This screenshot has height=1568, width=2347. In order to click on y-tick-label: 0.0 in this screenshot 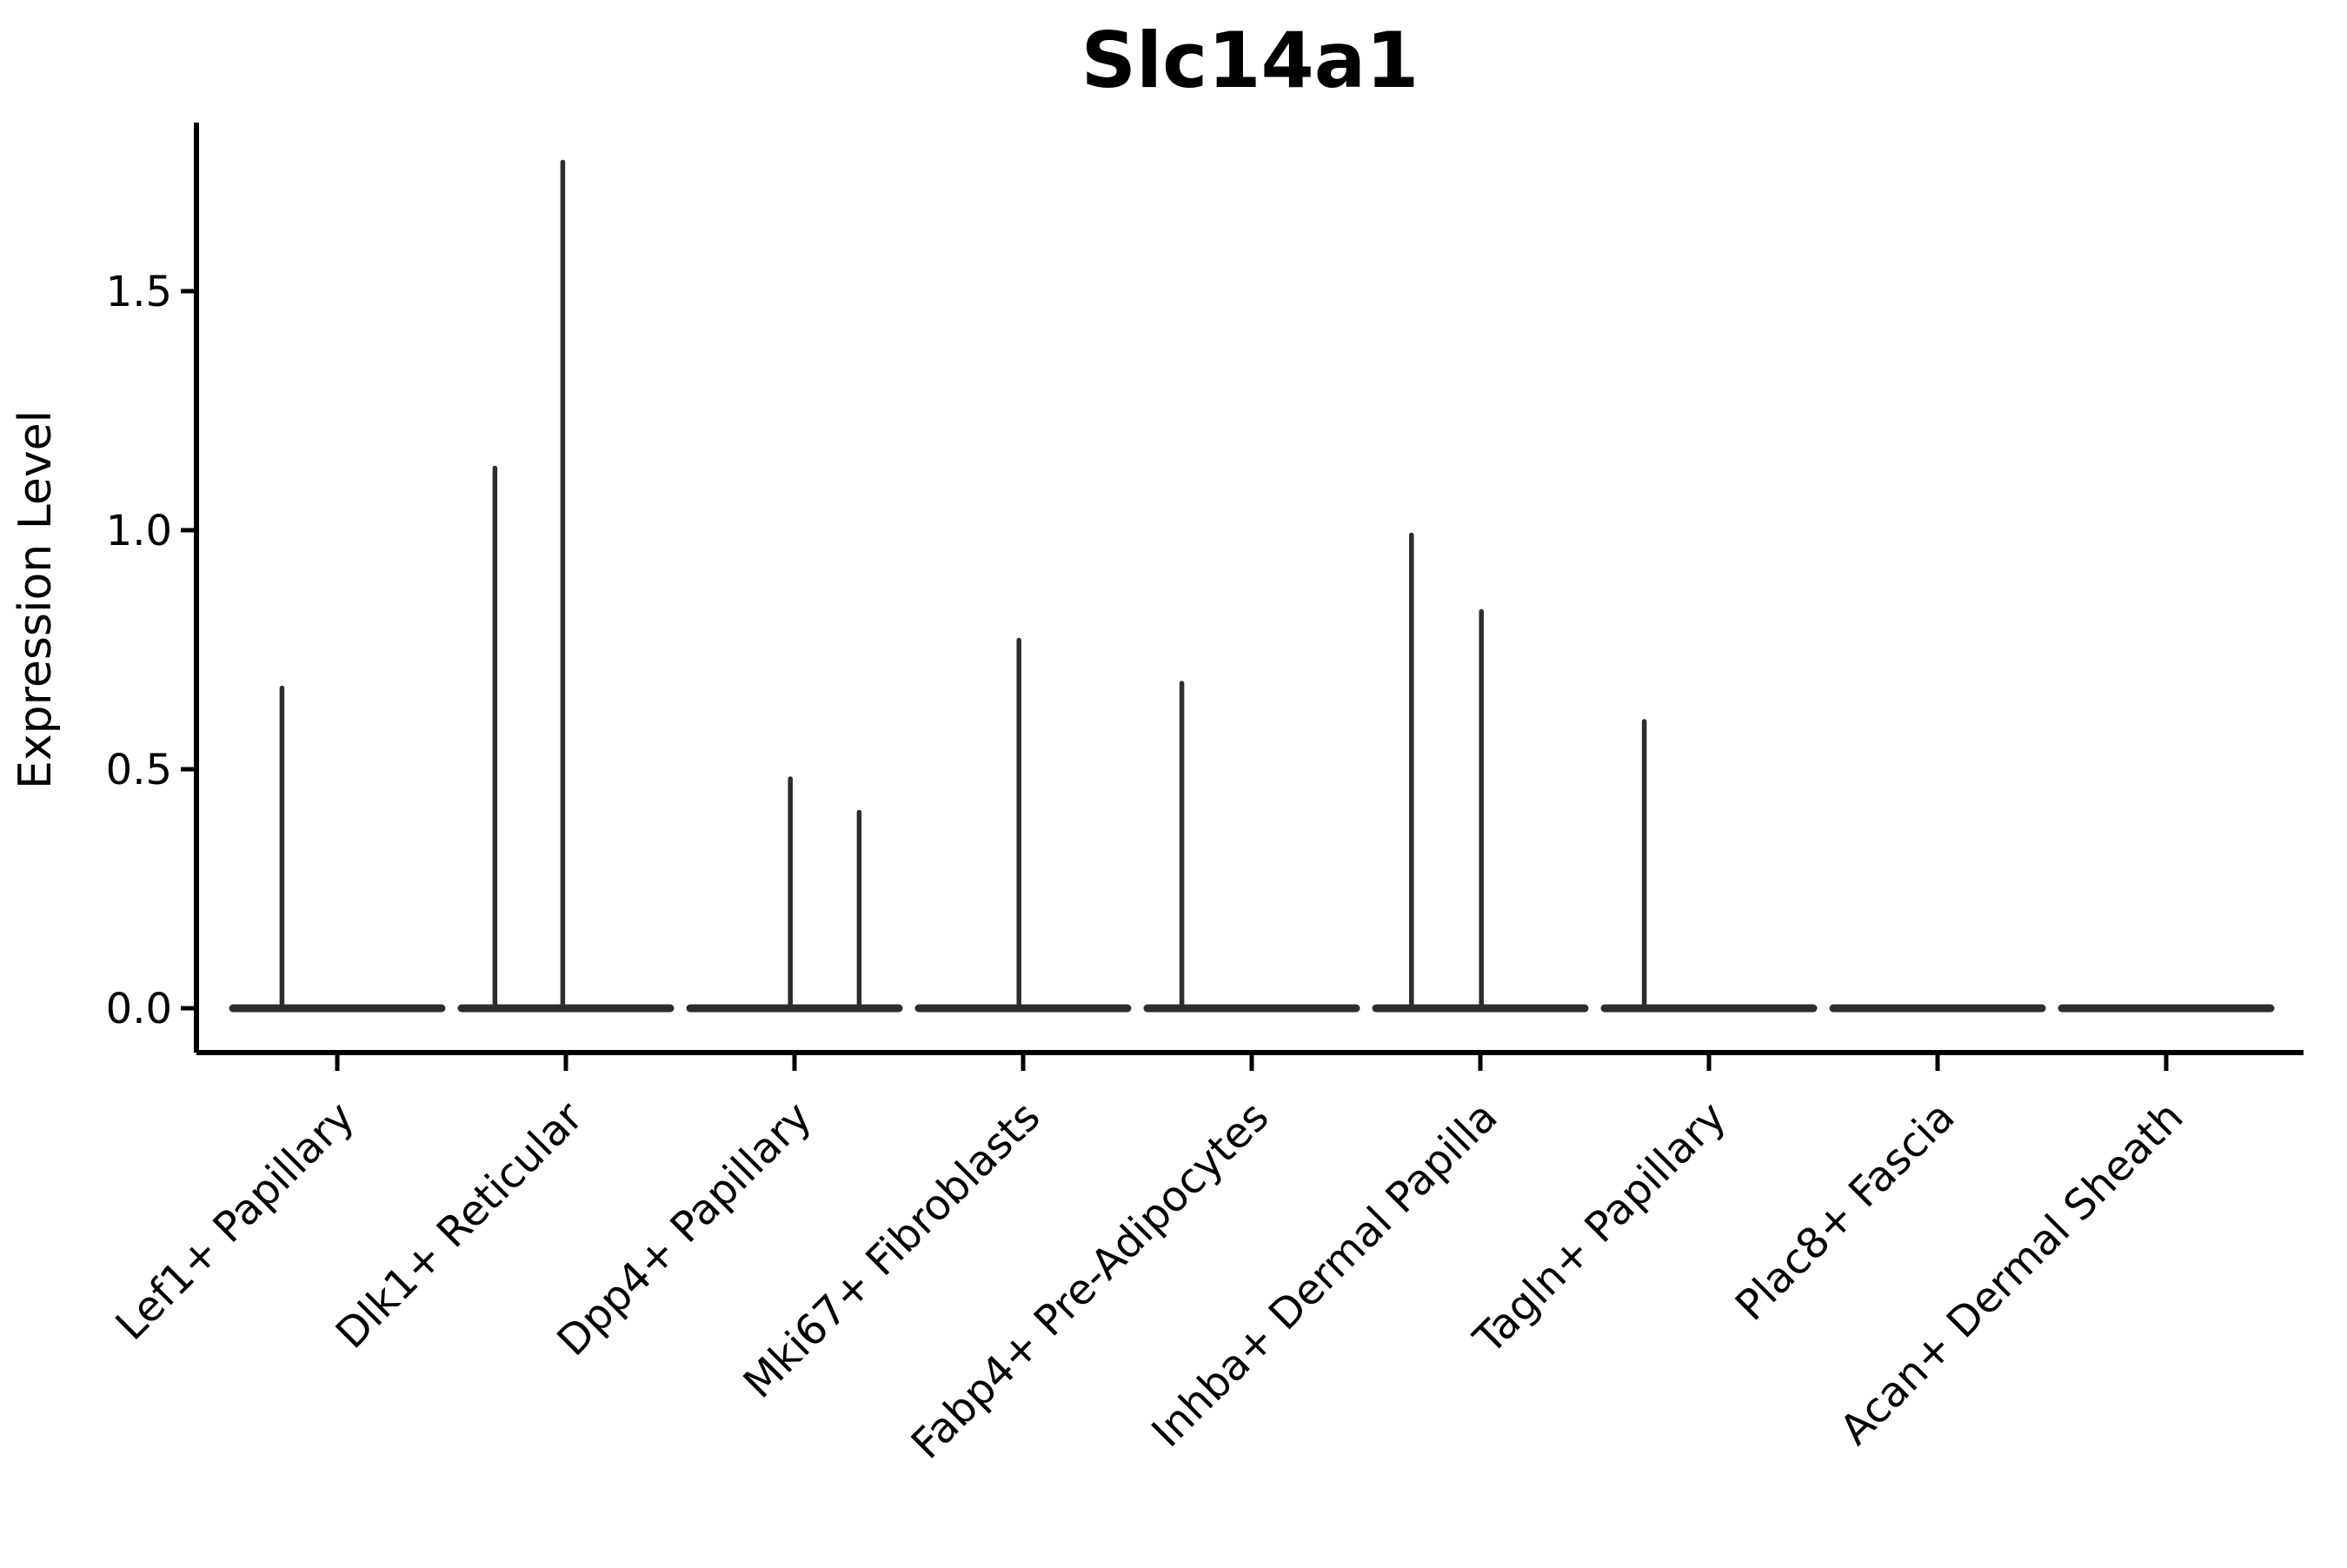, I will do `click(139, 1009)`.